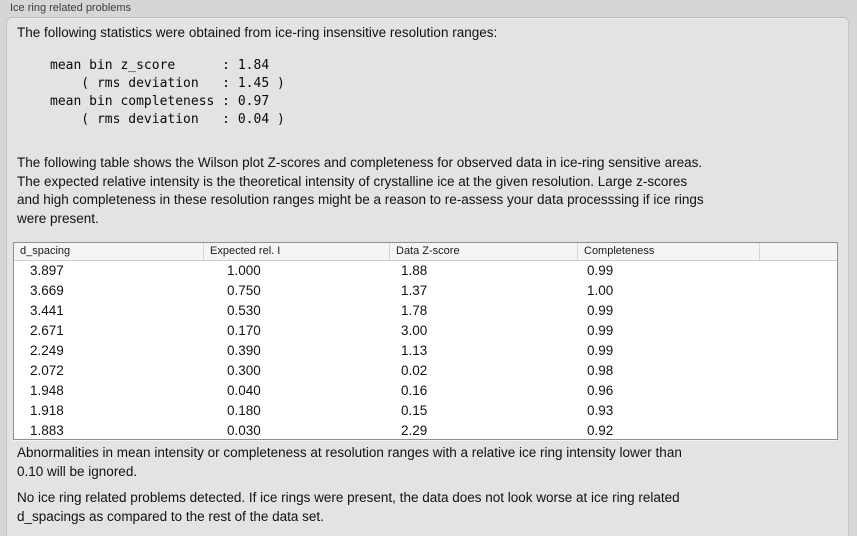  I want to click on column-header-expected-rel-i: Expected rel. I, so click(296, 251).